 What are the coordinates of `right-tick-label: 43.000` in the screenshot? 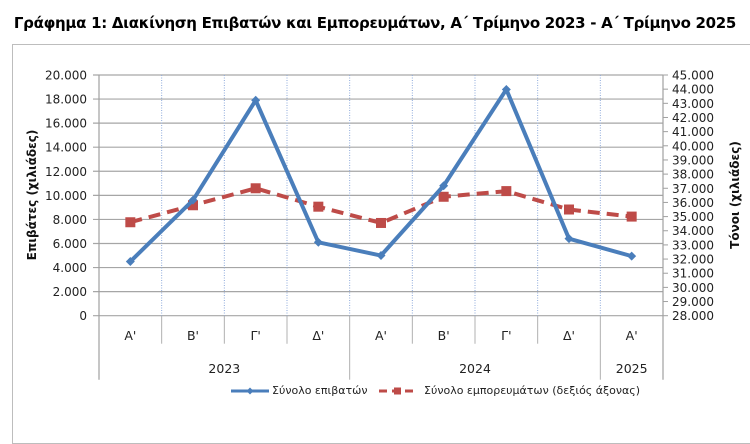 It's located at (693, 104).